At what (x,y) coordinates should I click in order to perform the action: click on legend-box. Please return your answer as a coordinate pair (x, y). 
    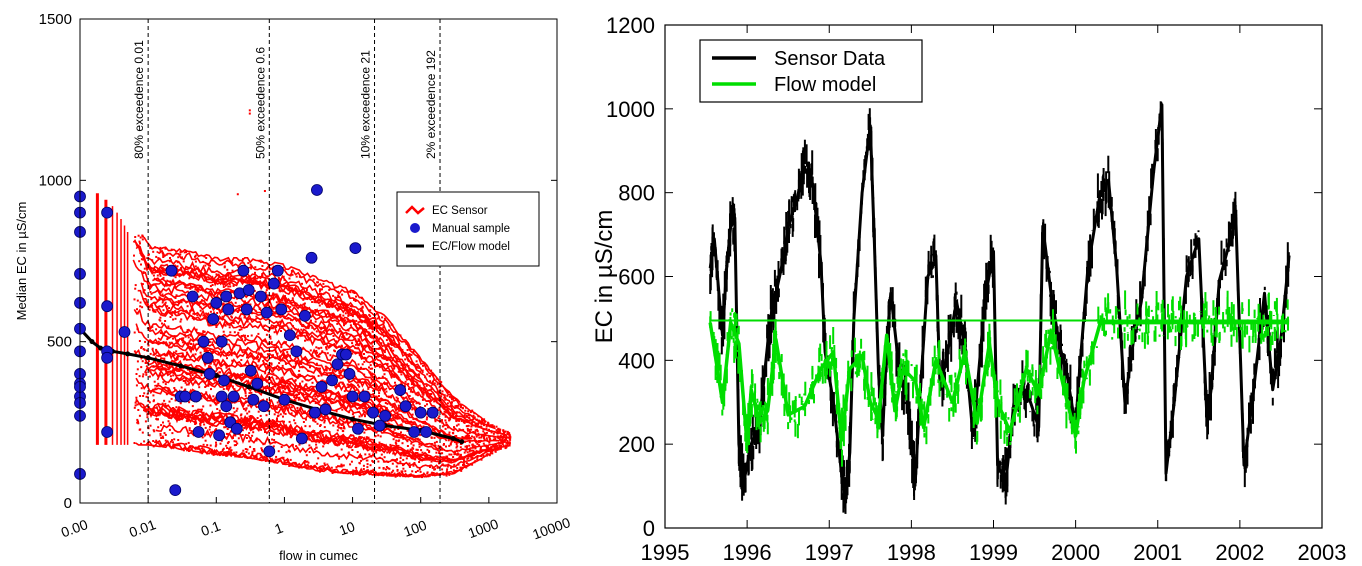
    Looking at the image, I should click on (468, 229).